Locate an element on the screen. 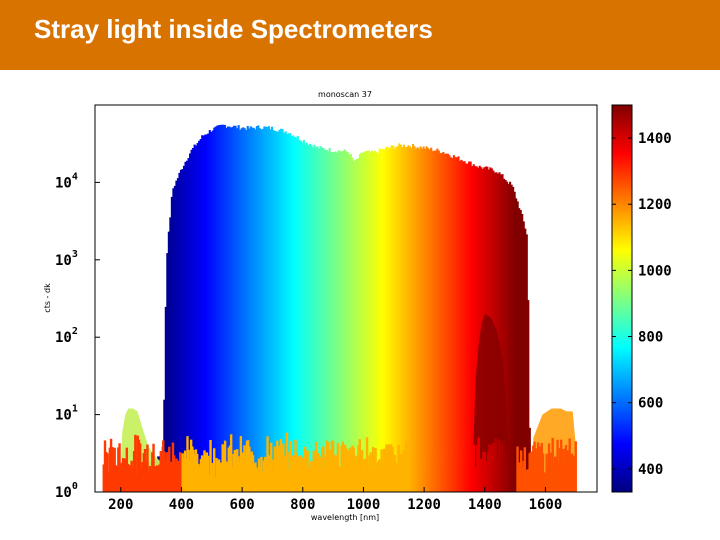 The height and width of the screenshot is (540, 720). y-tick-label: 100 is located at coordinates (66, 491).